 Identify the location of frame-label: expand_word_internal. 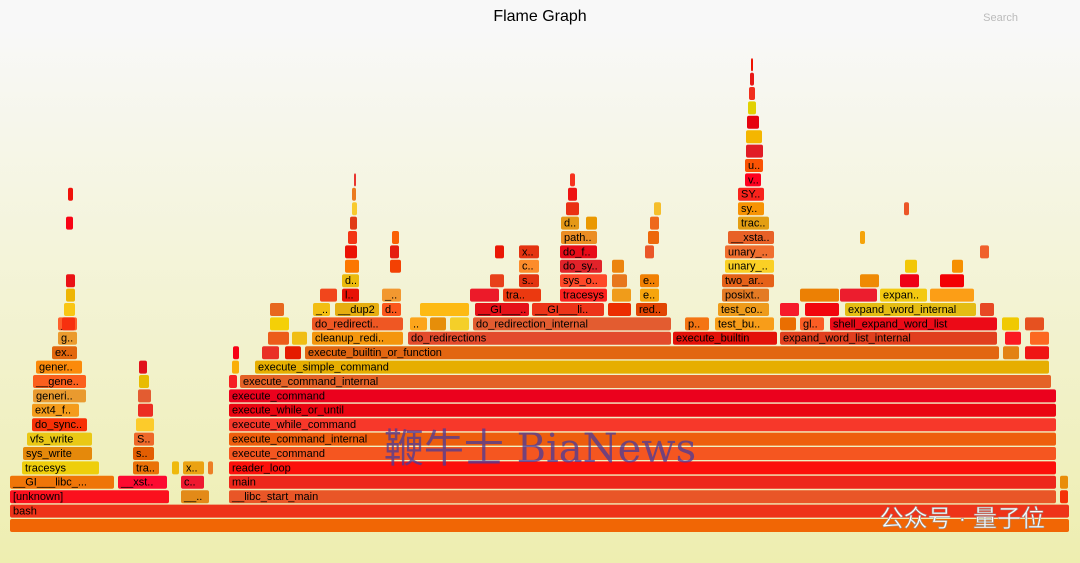
(902, 310).